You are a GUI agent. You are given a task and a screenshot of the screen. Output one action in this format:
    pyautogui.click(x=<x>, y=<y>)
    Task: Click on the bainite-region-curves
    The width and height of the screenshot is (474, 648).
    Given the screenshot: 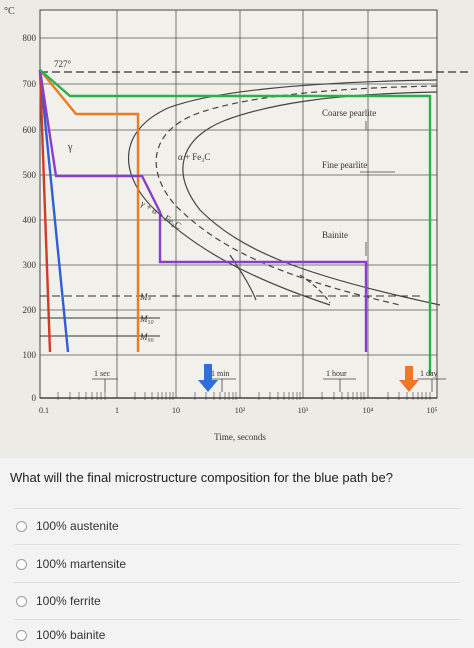 What is the action you would take?
    pyautogui.click(x=280, y=279)
    